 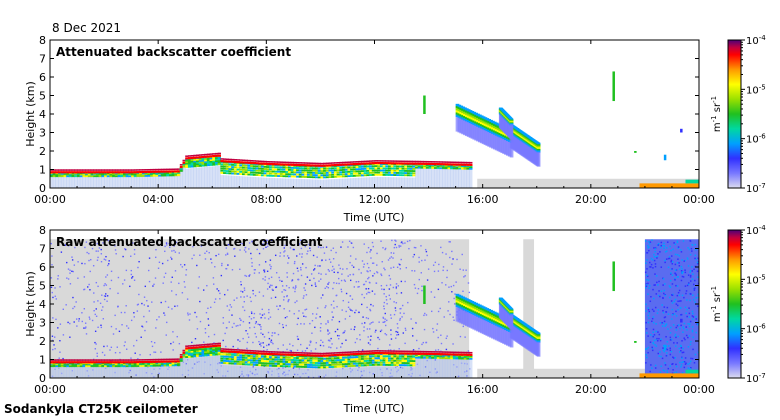 I want to click on panel-title-attenuated: Attenuated backscatter coefficient, so click(x=173, y=52).